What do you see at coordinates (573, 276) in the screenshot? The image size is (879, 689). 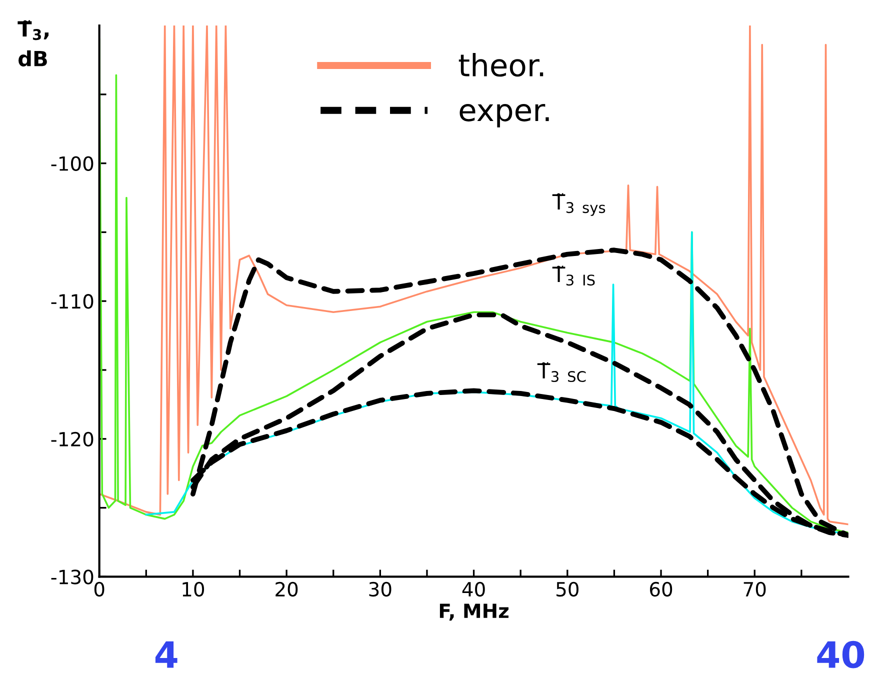 I see `annotation: T̃$_{3 IS}$` at bounding box center [573, 276].